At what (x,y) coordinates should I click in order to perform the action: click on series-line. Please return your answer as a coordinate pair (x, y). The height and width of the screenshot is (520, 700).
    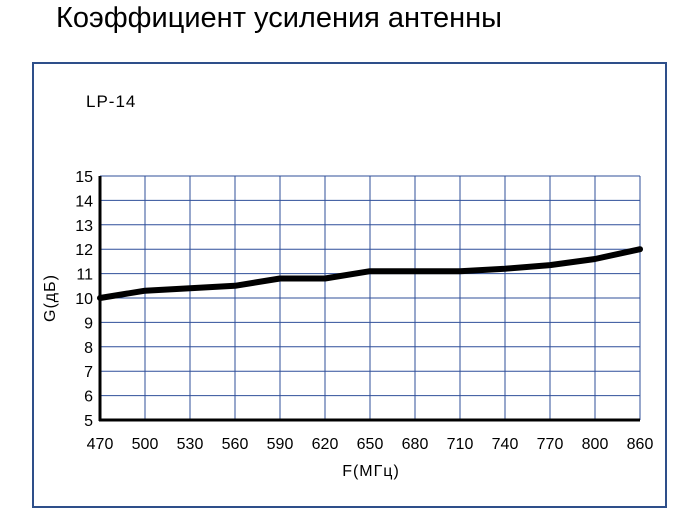
    Looking at the image, I should click on (370, 273).